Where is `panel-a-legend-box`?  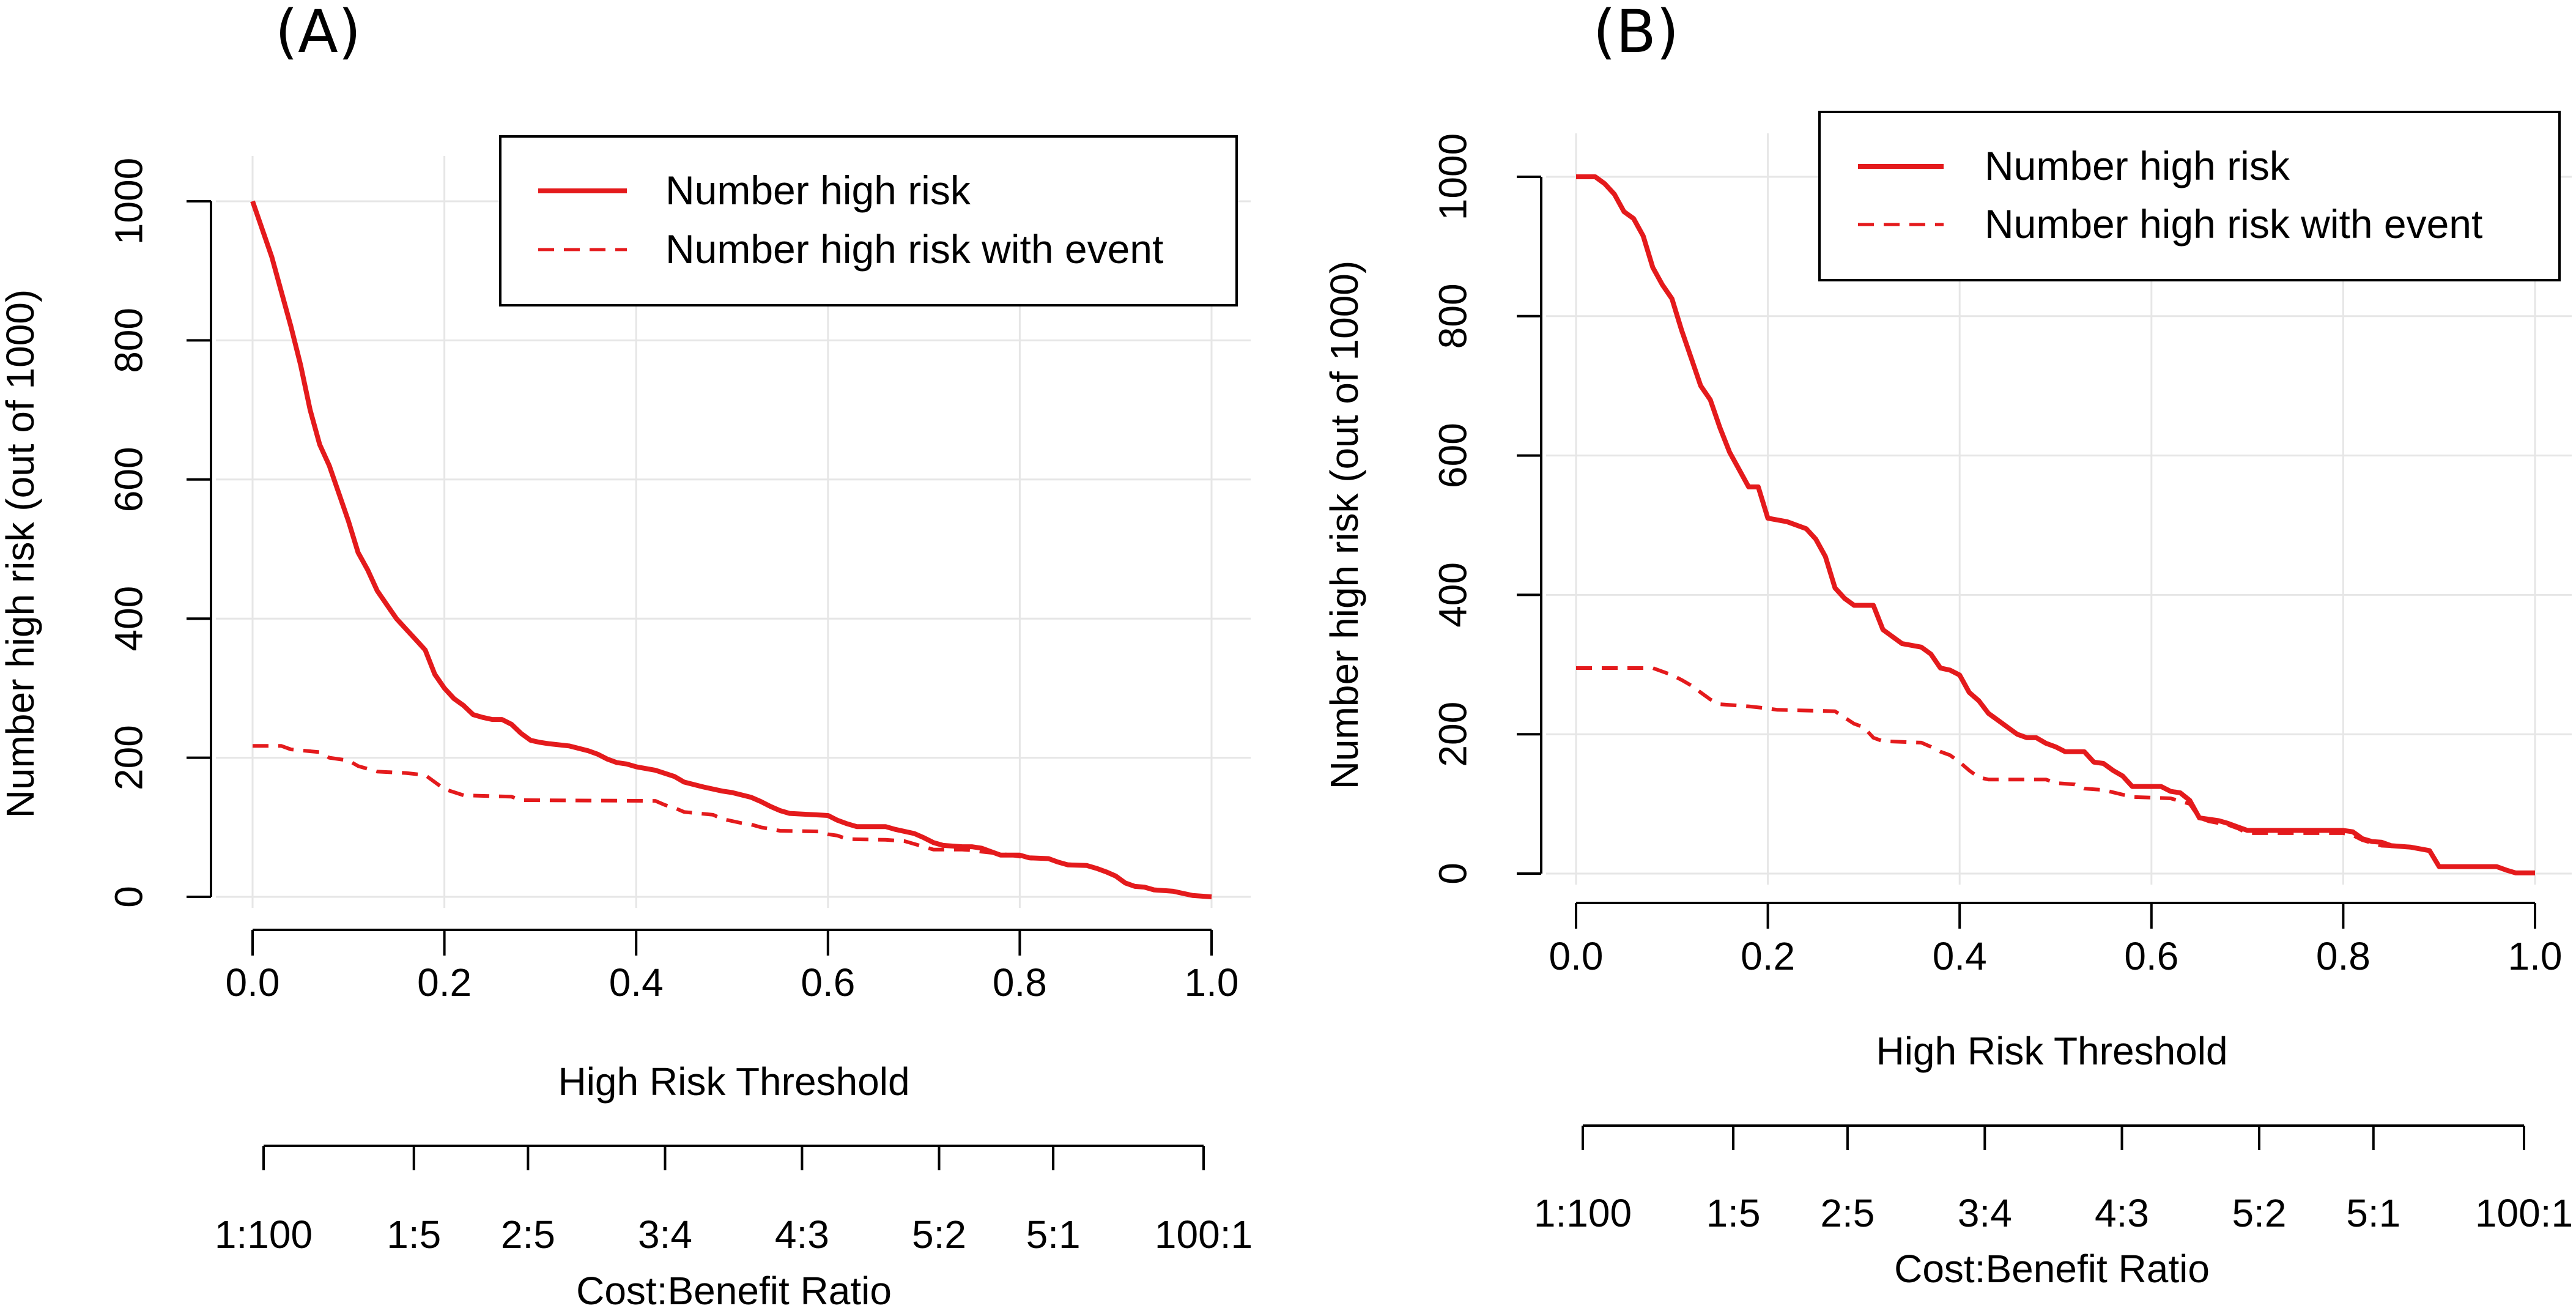
panel-a-legend-box is located at coordinates (868, 220).